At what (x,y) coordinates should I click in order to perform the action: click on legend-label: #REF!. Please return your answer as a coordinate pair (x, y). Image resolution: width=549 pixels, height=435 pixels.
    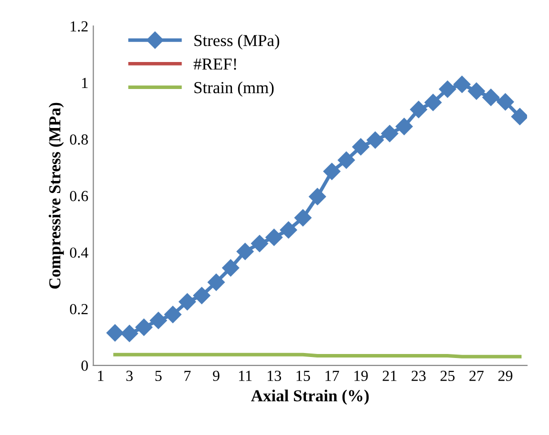
    Looking at the image, I should click on (215, 64).